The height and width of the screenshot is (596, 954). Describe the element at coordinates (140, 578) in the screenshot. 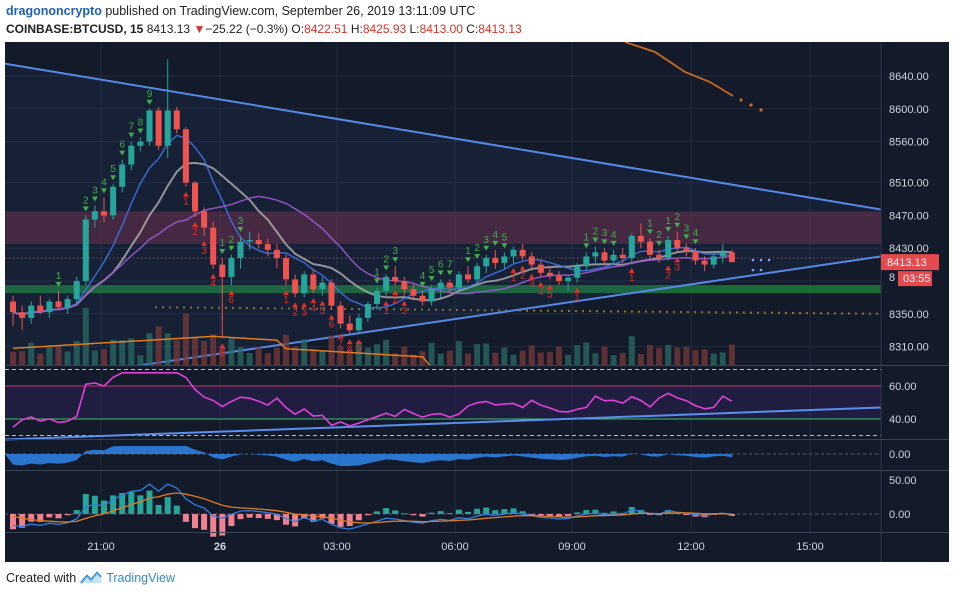

I see `tradingview-brand: TradingView` at that location.